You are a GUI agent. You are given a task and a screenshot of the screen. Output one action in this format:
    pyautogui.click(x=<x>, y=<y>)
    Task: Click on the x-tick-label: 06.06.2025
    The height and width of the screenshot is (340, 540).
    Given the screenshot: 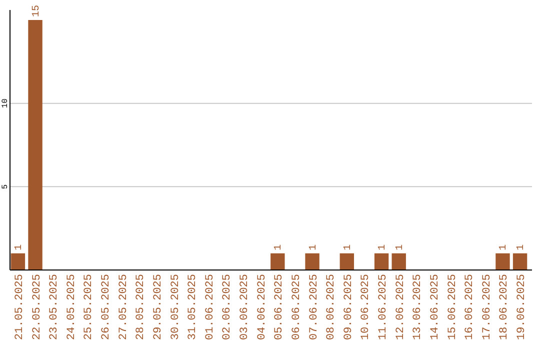 What is the action you would take?
    pyautogui.click(x=296, y=307)
    